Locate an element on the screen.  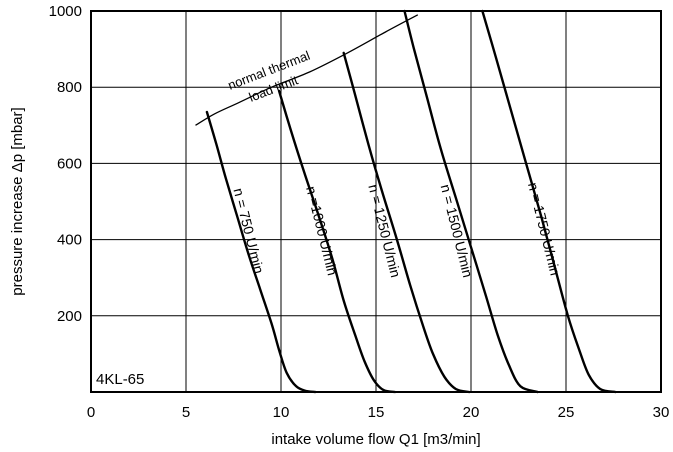
x-tick-label: 0 is located at coordinates (91, 412).